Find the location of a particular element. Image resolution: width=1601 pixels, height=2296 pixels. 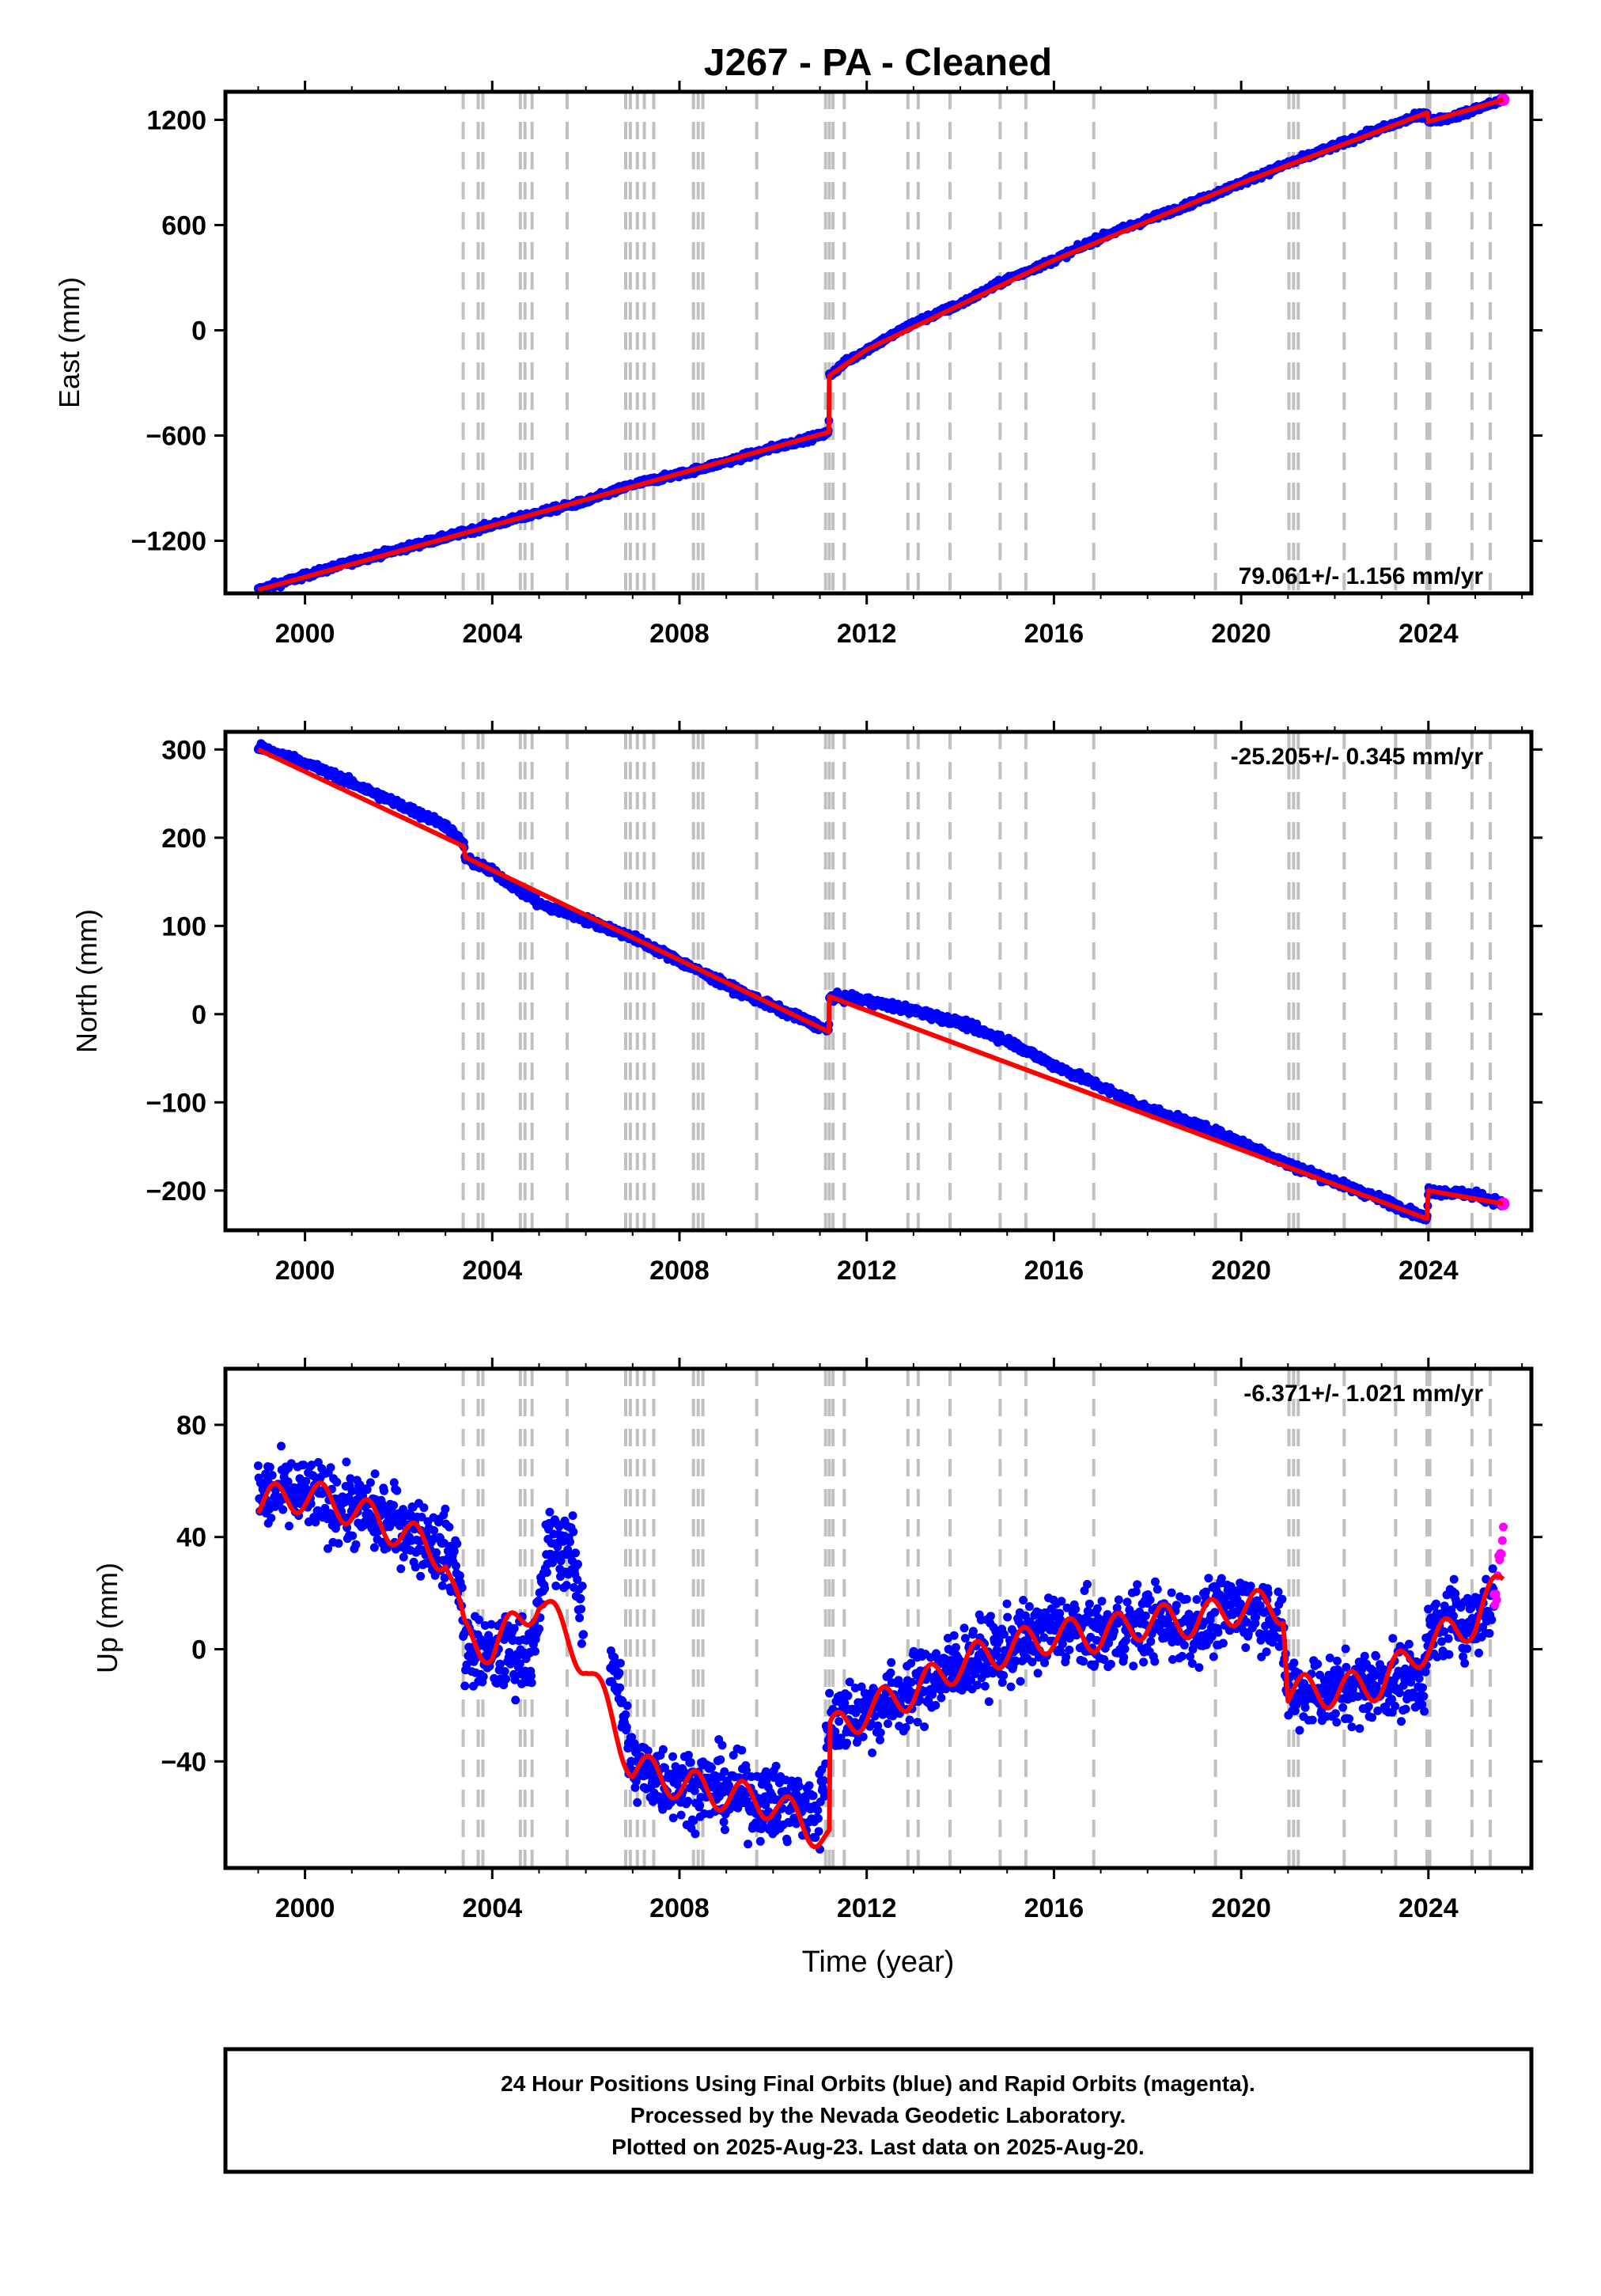

north-y-tick-label: −100 is located at coordinates (176, 1103).